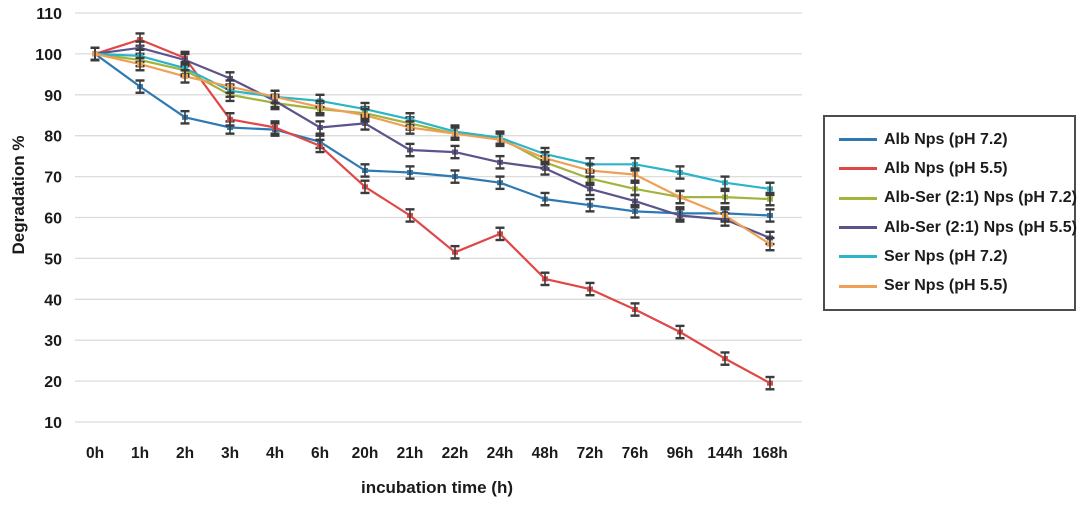 Image resolution: width=1080 pixels, height=506 pixels. What do you see at coordinates (53, 423) in the screenshot?
I see `y-tick-label: 10` at bounding box center [53, 423].